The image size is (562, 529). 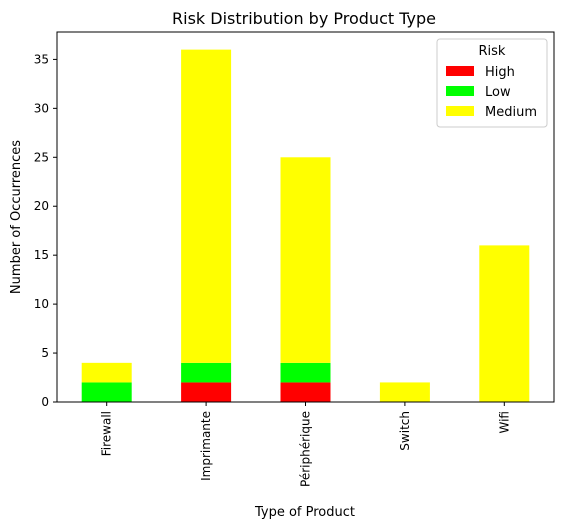 I want to click on legend-label-medium: Medium, so click(x=511, y=112).